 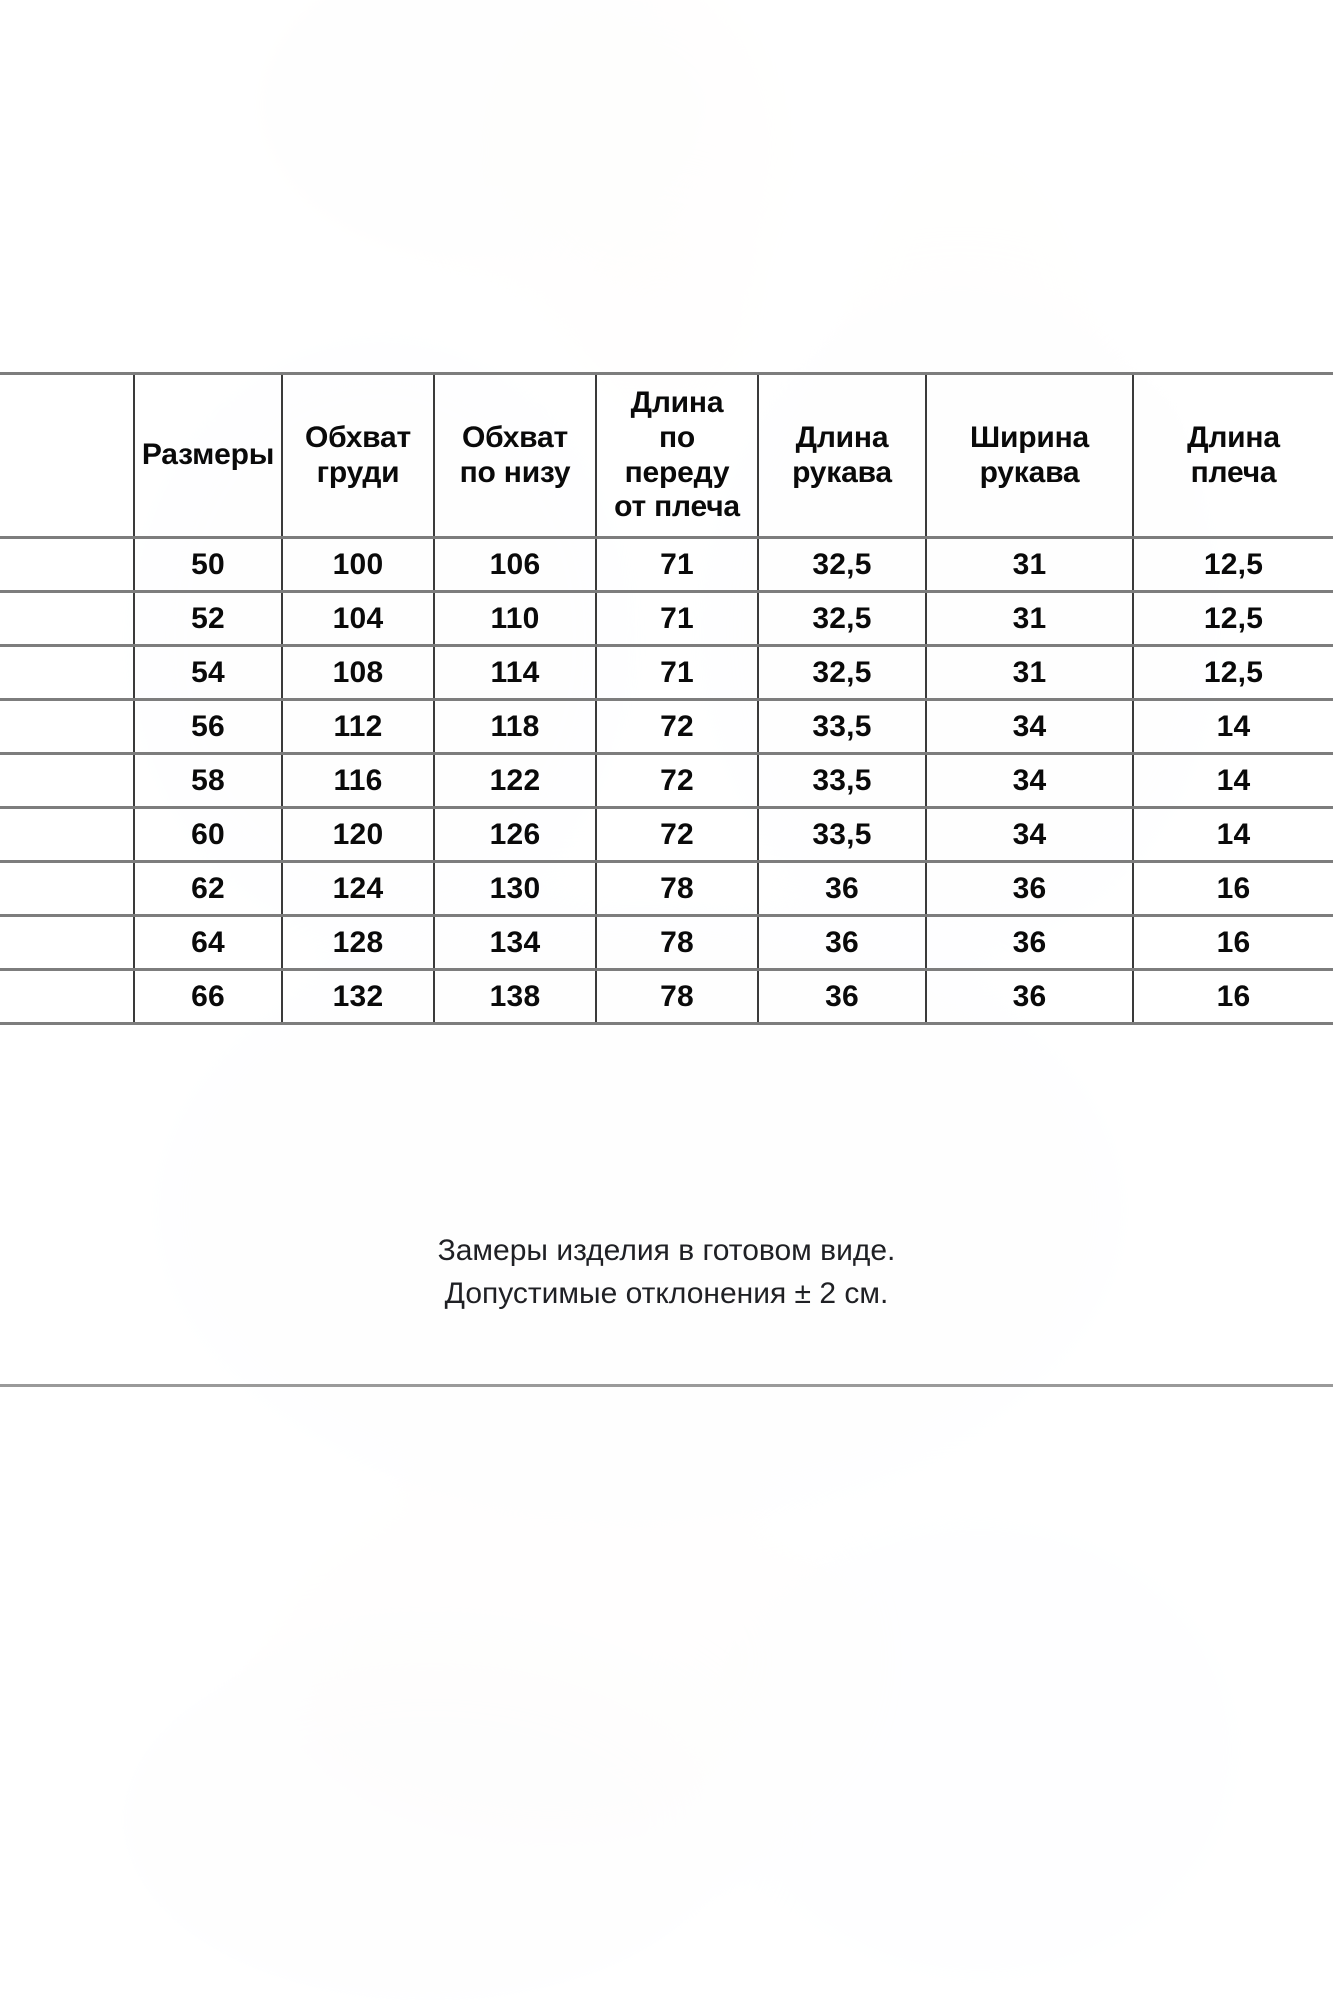 I want to click on cell-hem: 134, so click(x=515, y=943).